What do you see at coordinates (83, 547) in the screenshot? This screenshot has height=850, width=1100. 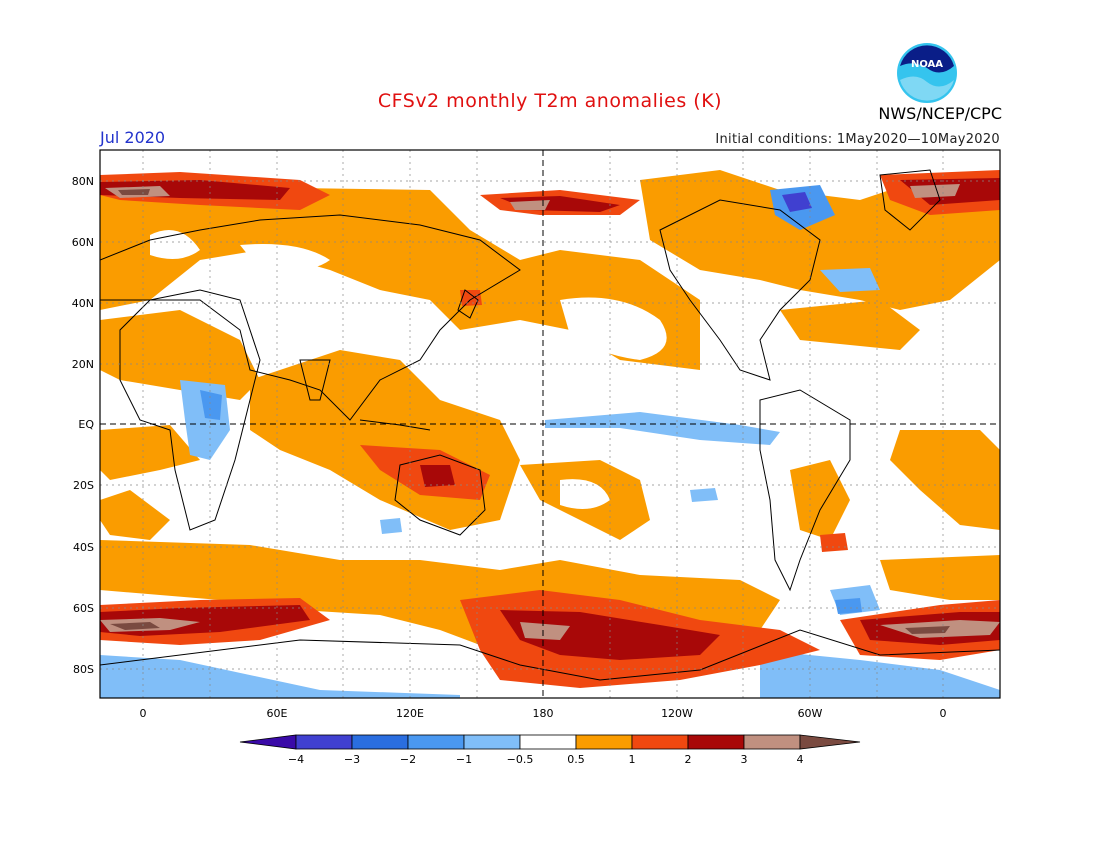 I see `lat-label: 40S` at bounding box center [83, 547].